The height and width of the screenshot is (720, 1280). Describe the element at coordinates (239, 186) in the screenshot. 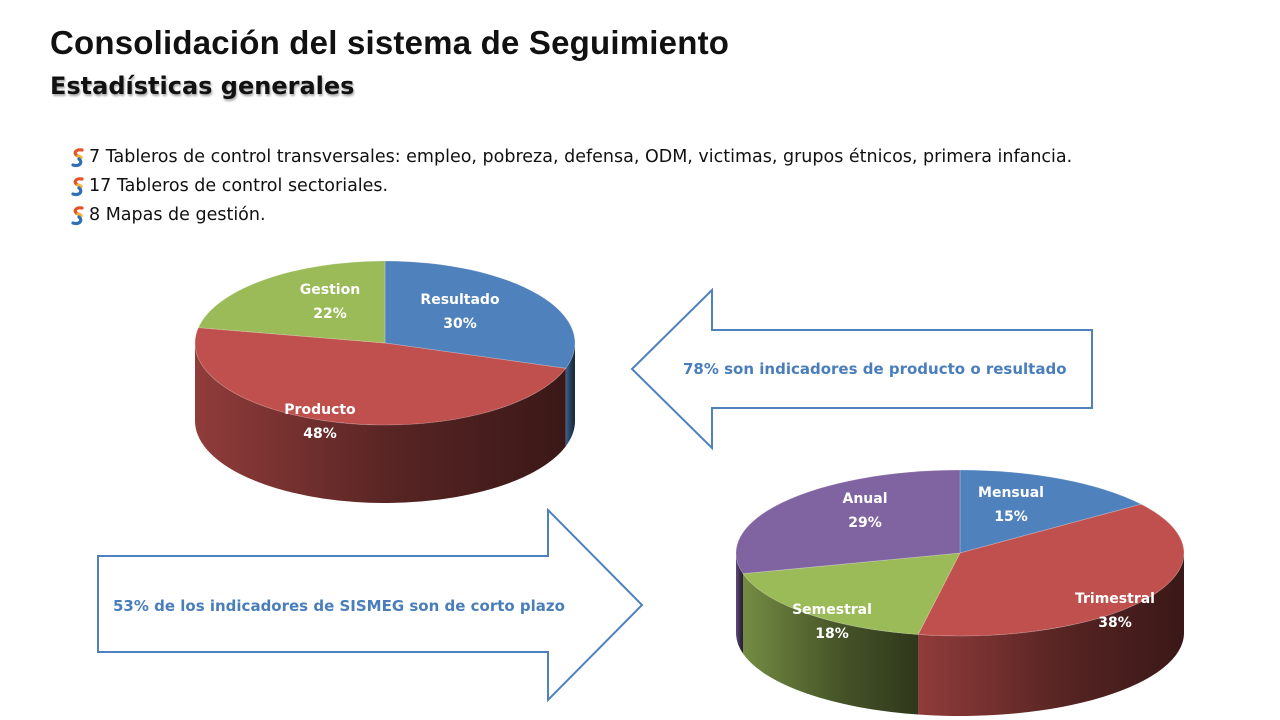

I see `bullet-text: 17 Tableros de control sectoriales.` at that location.